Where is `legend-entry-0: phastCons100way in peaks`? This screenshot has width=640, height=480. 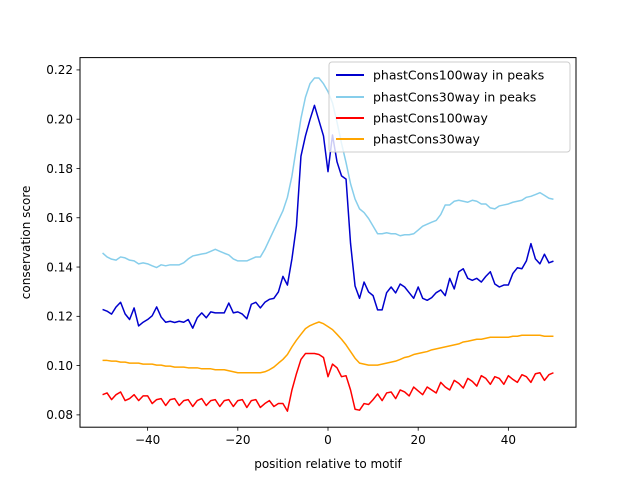
legend-entry-0: phastCons100way in peaks is located at coordinates (440, 75).